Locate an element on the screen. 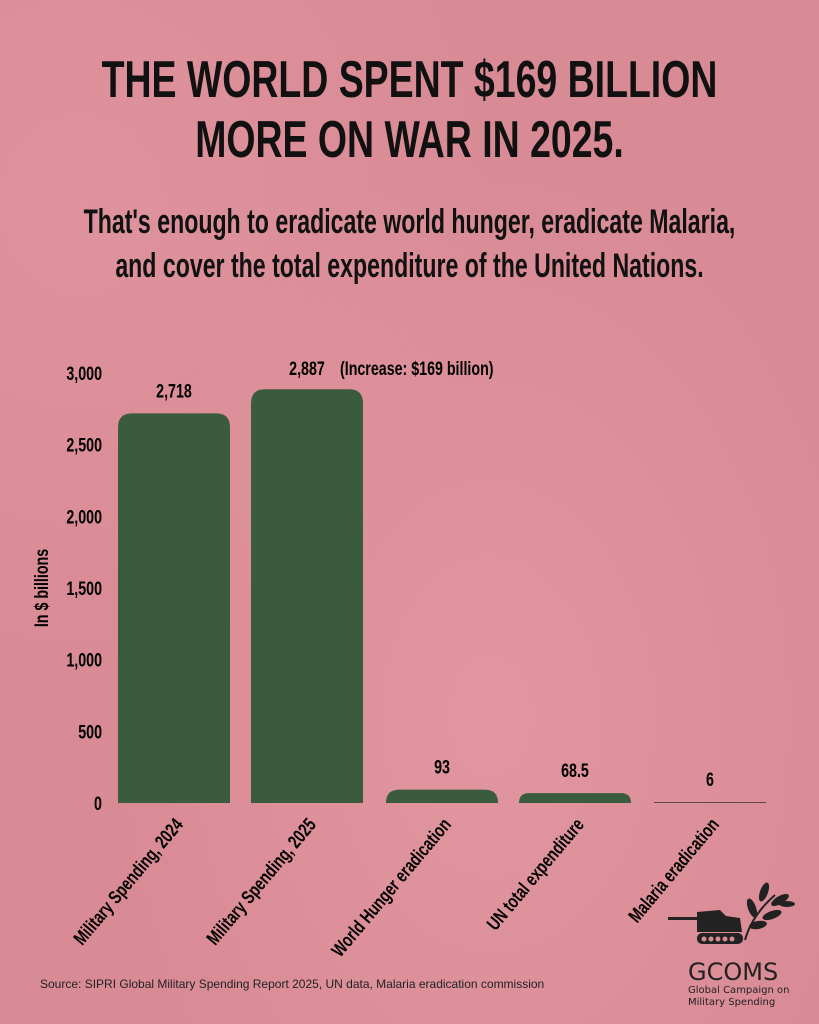  y-tick-label: 2,500 is located at coordinates (84, 445).